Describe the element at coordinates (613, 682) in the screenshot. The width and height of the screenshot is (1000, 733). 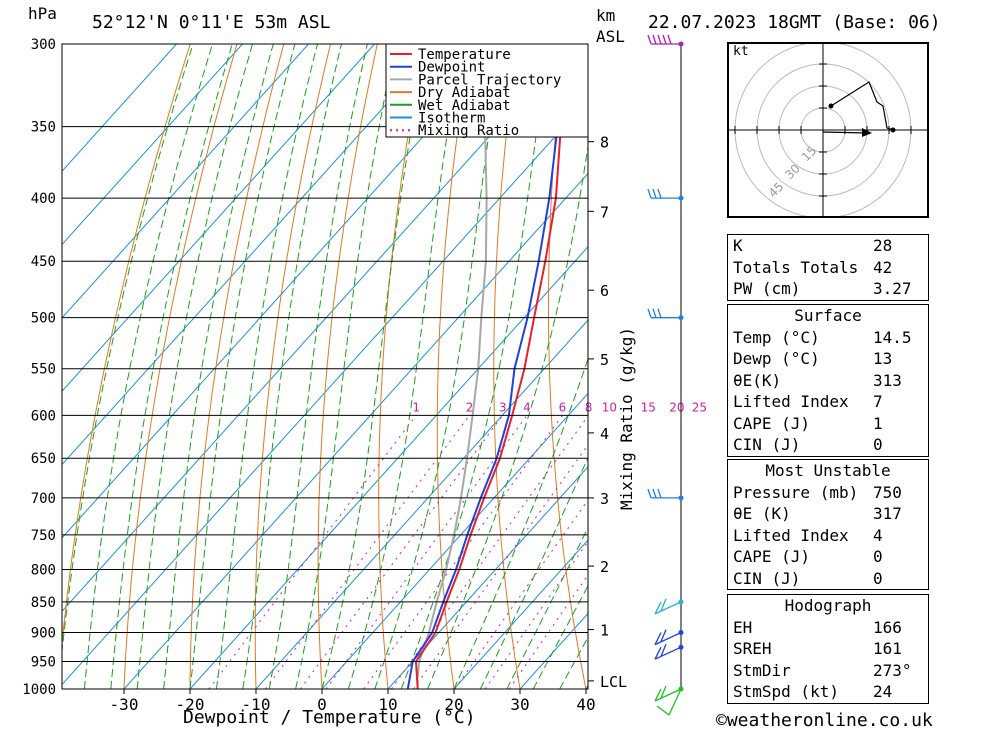
I see `km-tick-label: LCL` at that location.